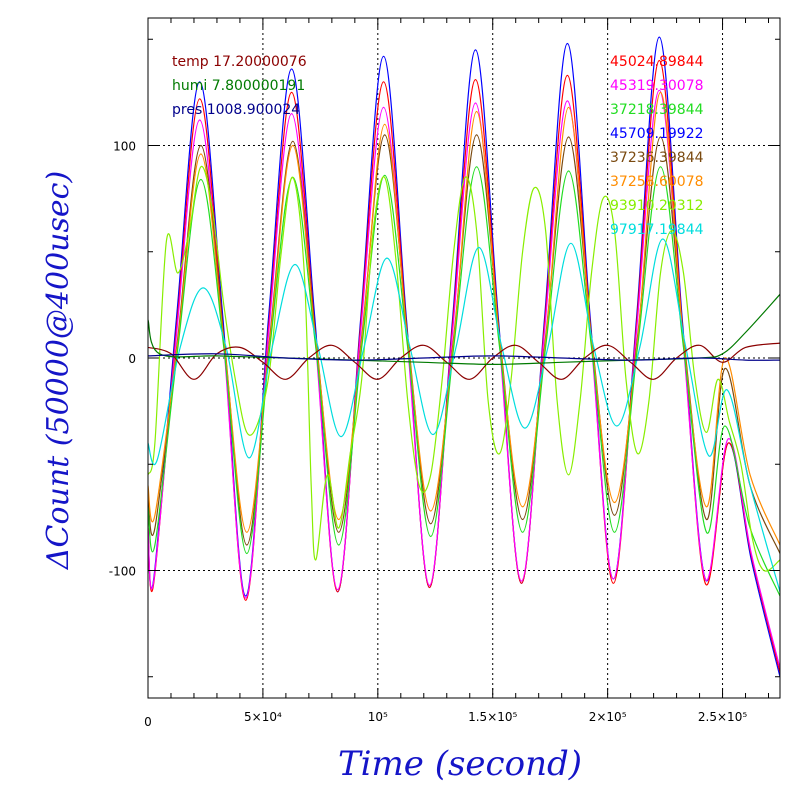 Image resolution: width=797 pixels, height=797 pixels. Describe the element at coordinates (657, 230) in the screenshot. I see `legend-entry: 97917.19844` at that location.